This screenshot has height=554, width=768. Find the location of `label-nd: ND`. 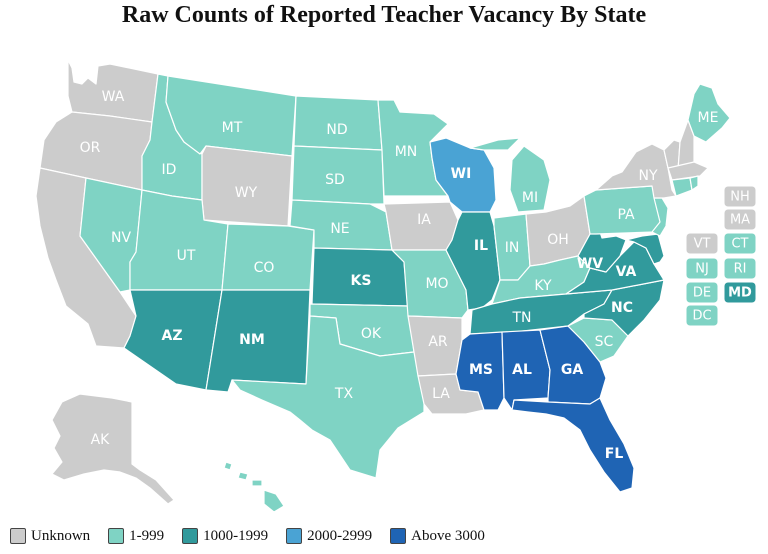

label-nd: ND is located at coordinates (336, 130).